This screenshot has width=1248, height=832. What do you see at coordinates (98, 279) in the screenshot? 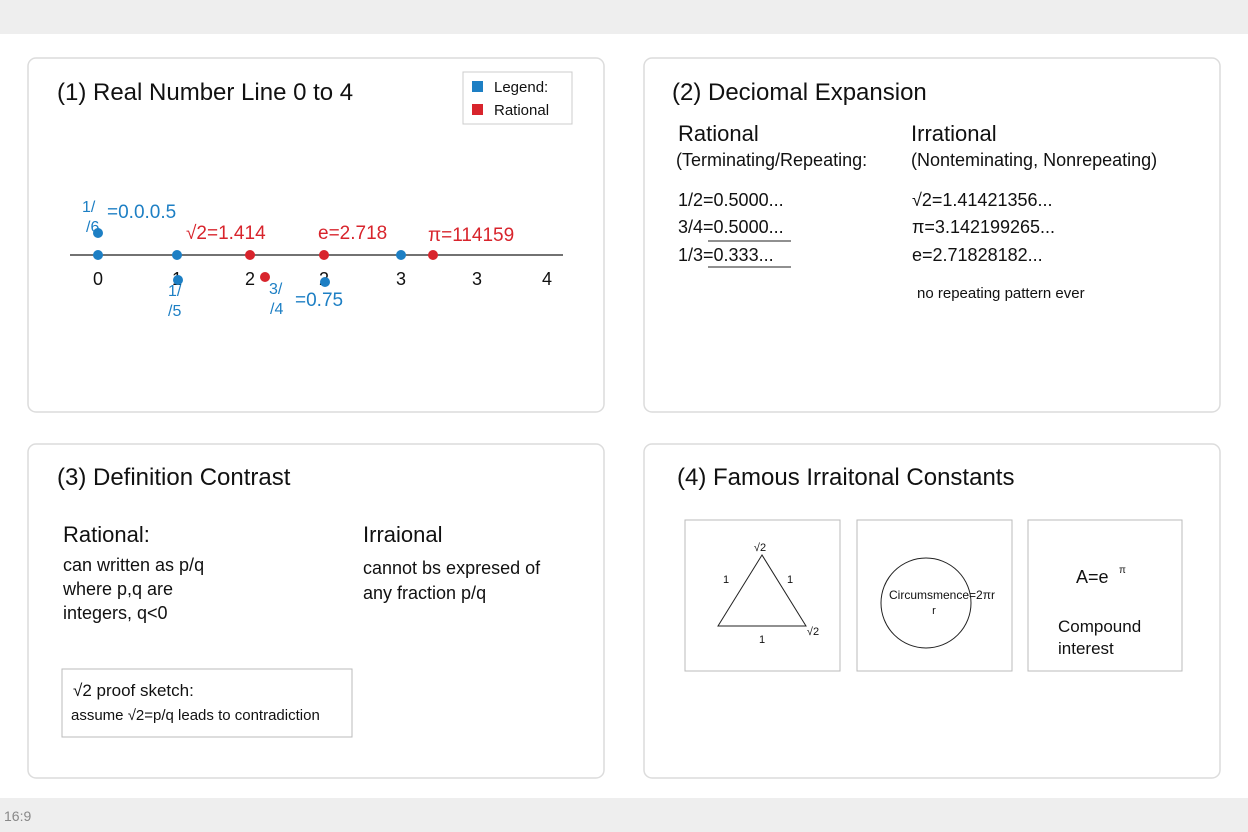
I see `tick-label: 0` at bounding box center [98, 279].